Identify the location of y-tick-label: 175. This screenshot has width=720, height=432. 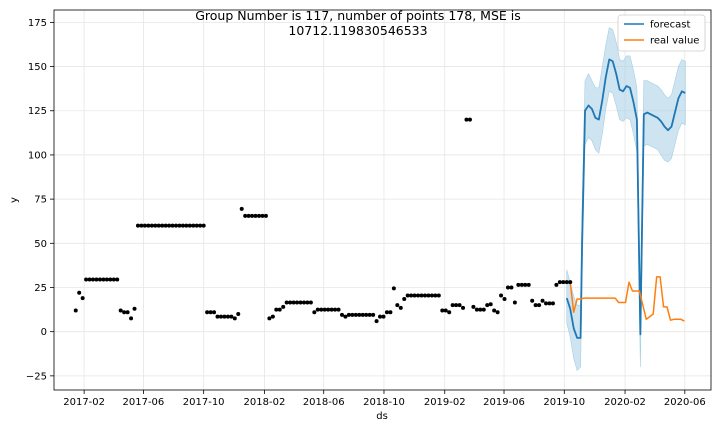
(37, 23).